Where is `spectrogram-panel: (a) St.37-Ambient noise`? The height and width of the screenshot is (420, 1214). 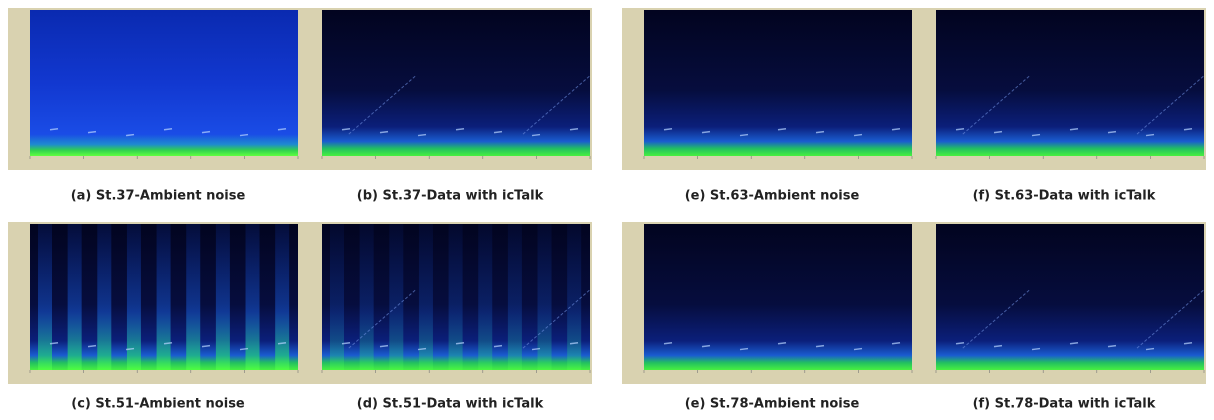
spectrogram-panel: (a) St.37-Ambient noise is located at coordinates (154, 106).